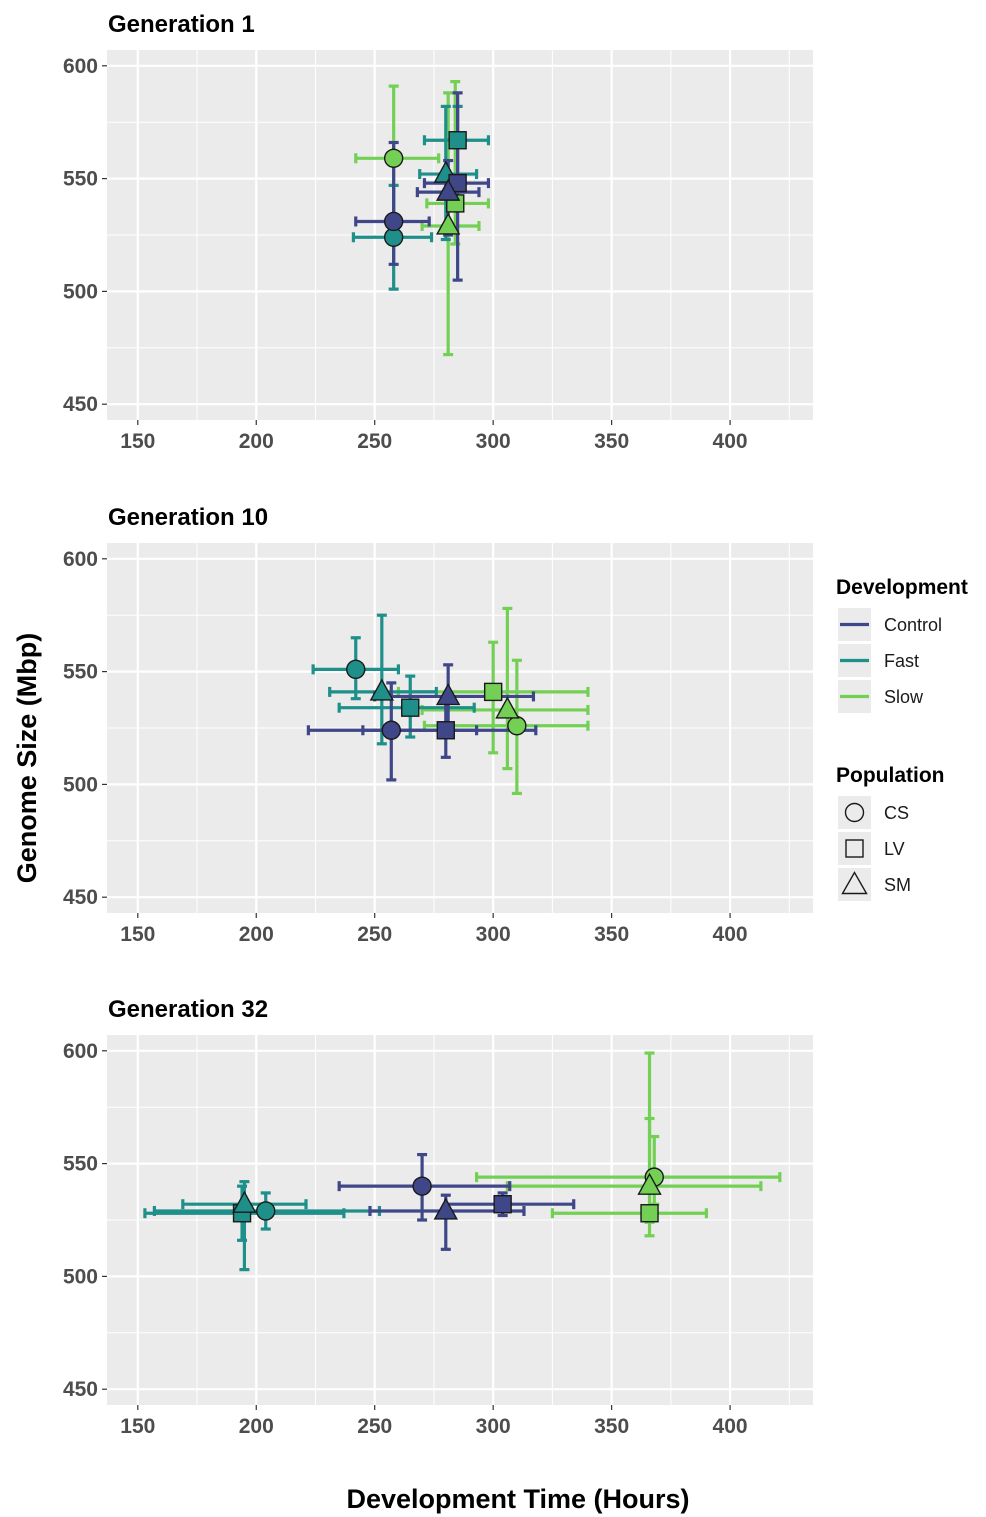 Image resolution: width=986 pixels, height=1517 pixels. Describe the element at coordinates (890, 775) in the screenshot. I see `legend-title-population: Population` at that location.